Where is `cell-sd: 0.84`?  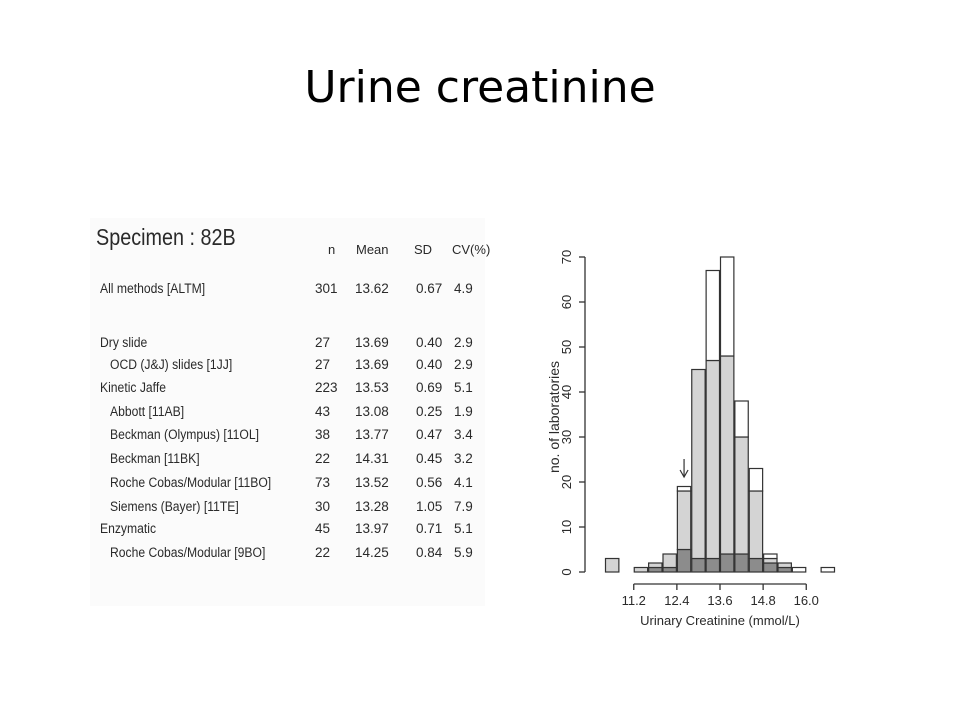 cell-sd: 0.84 is located at coordinates (429, 552).